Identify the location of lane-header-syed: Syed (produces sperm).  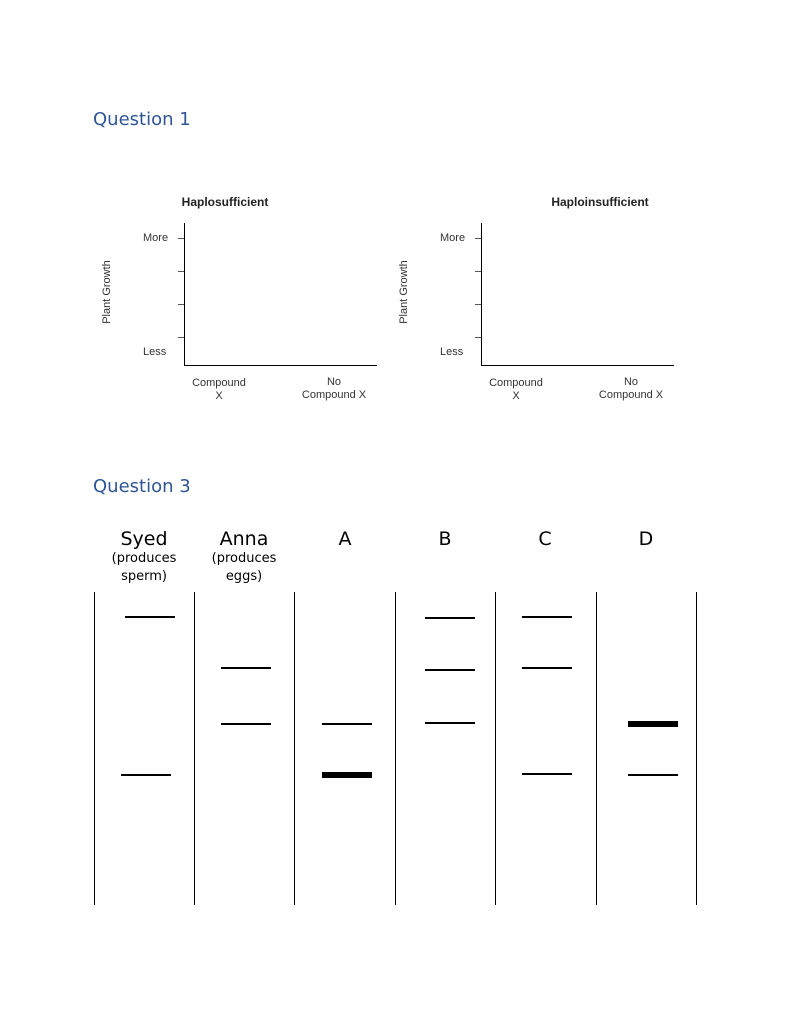
(144, 557).